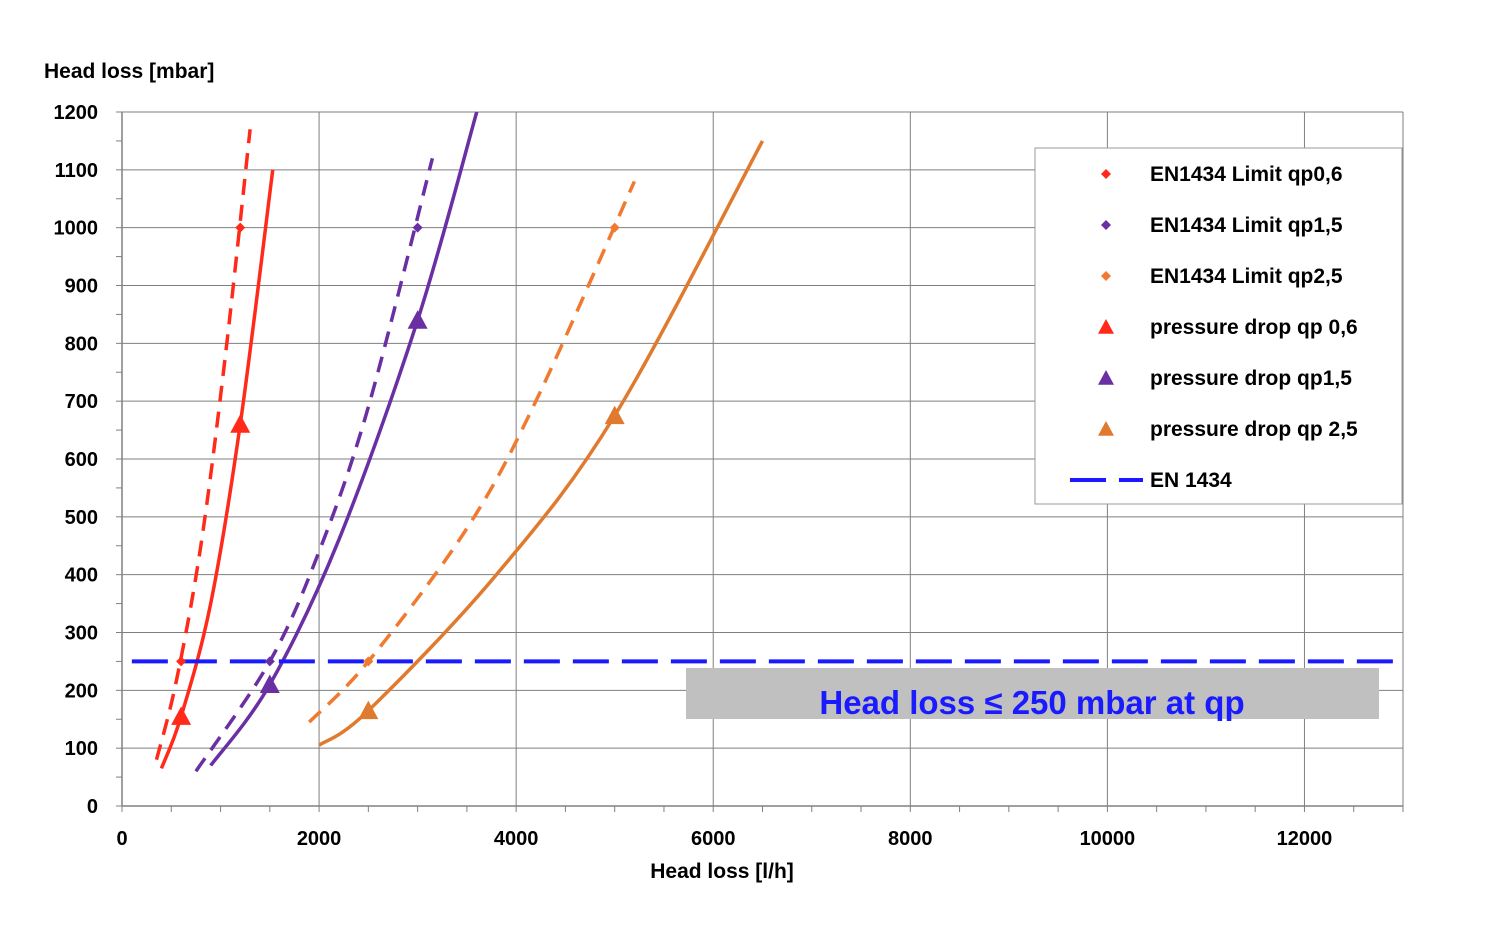 The height and width of the screenshot is (939, 1500). What do you see at coordinates (81, 749) in the screenshot?
I see `y-tick-label: 100` at bounding box center [81, 749].